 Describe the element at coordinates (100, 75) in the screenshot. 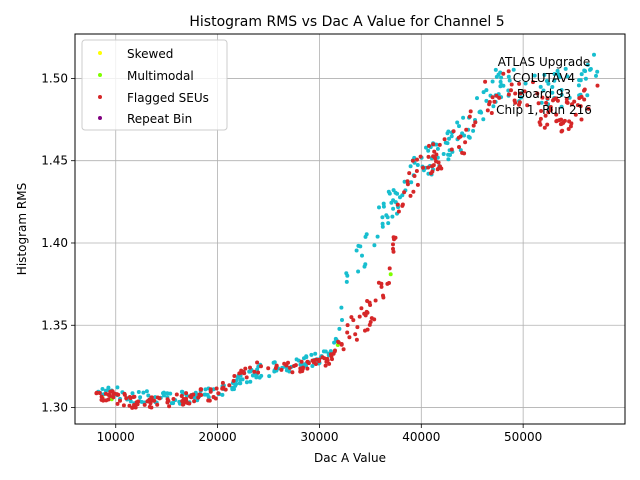

I see `legend-marker-multimodal` at that location.